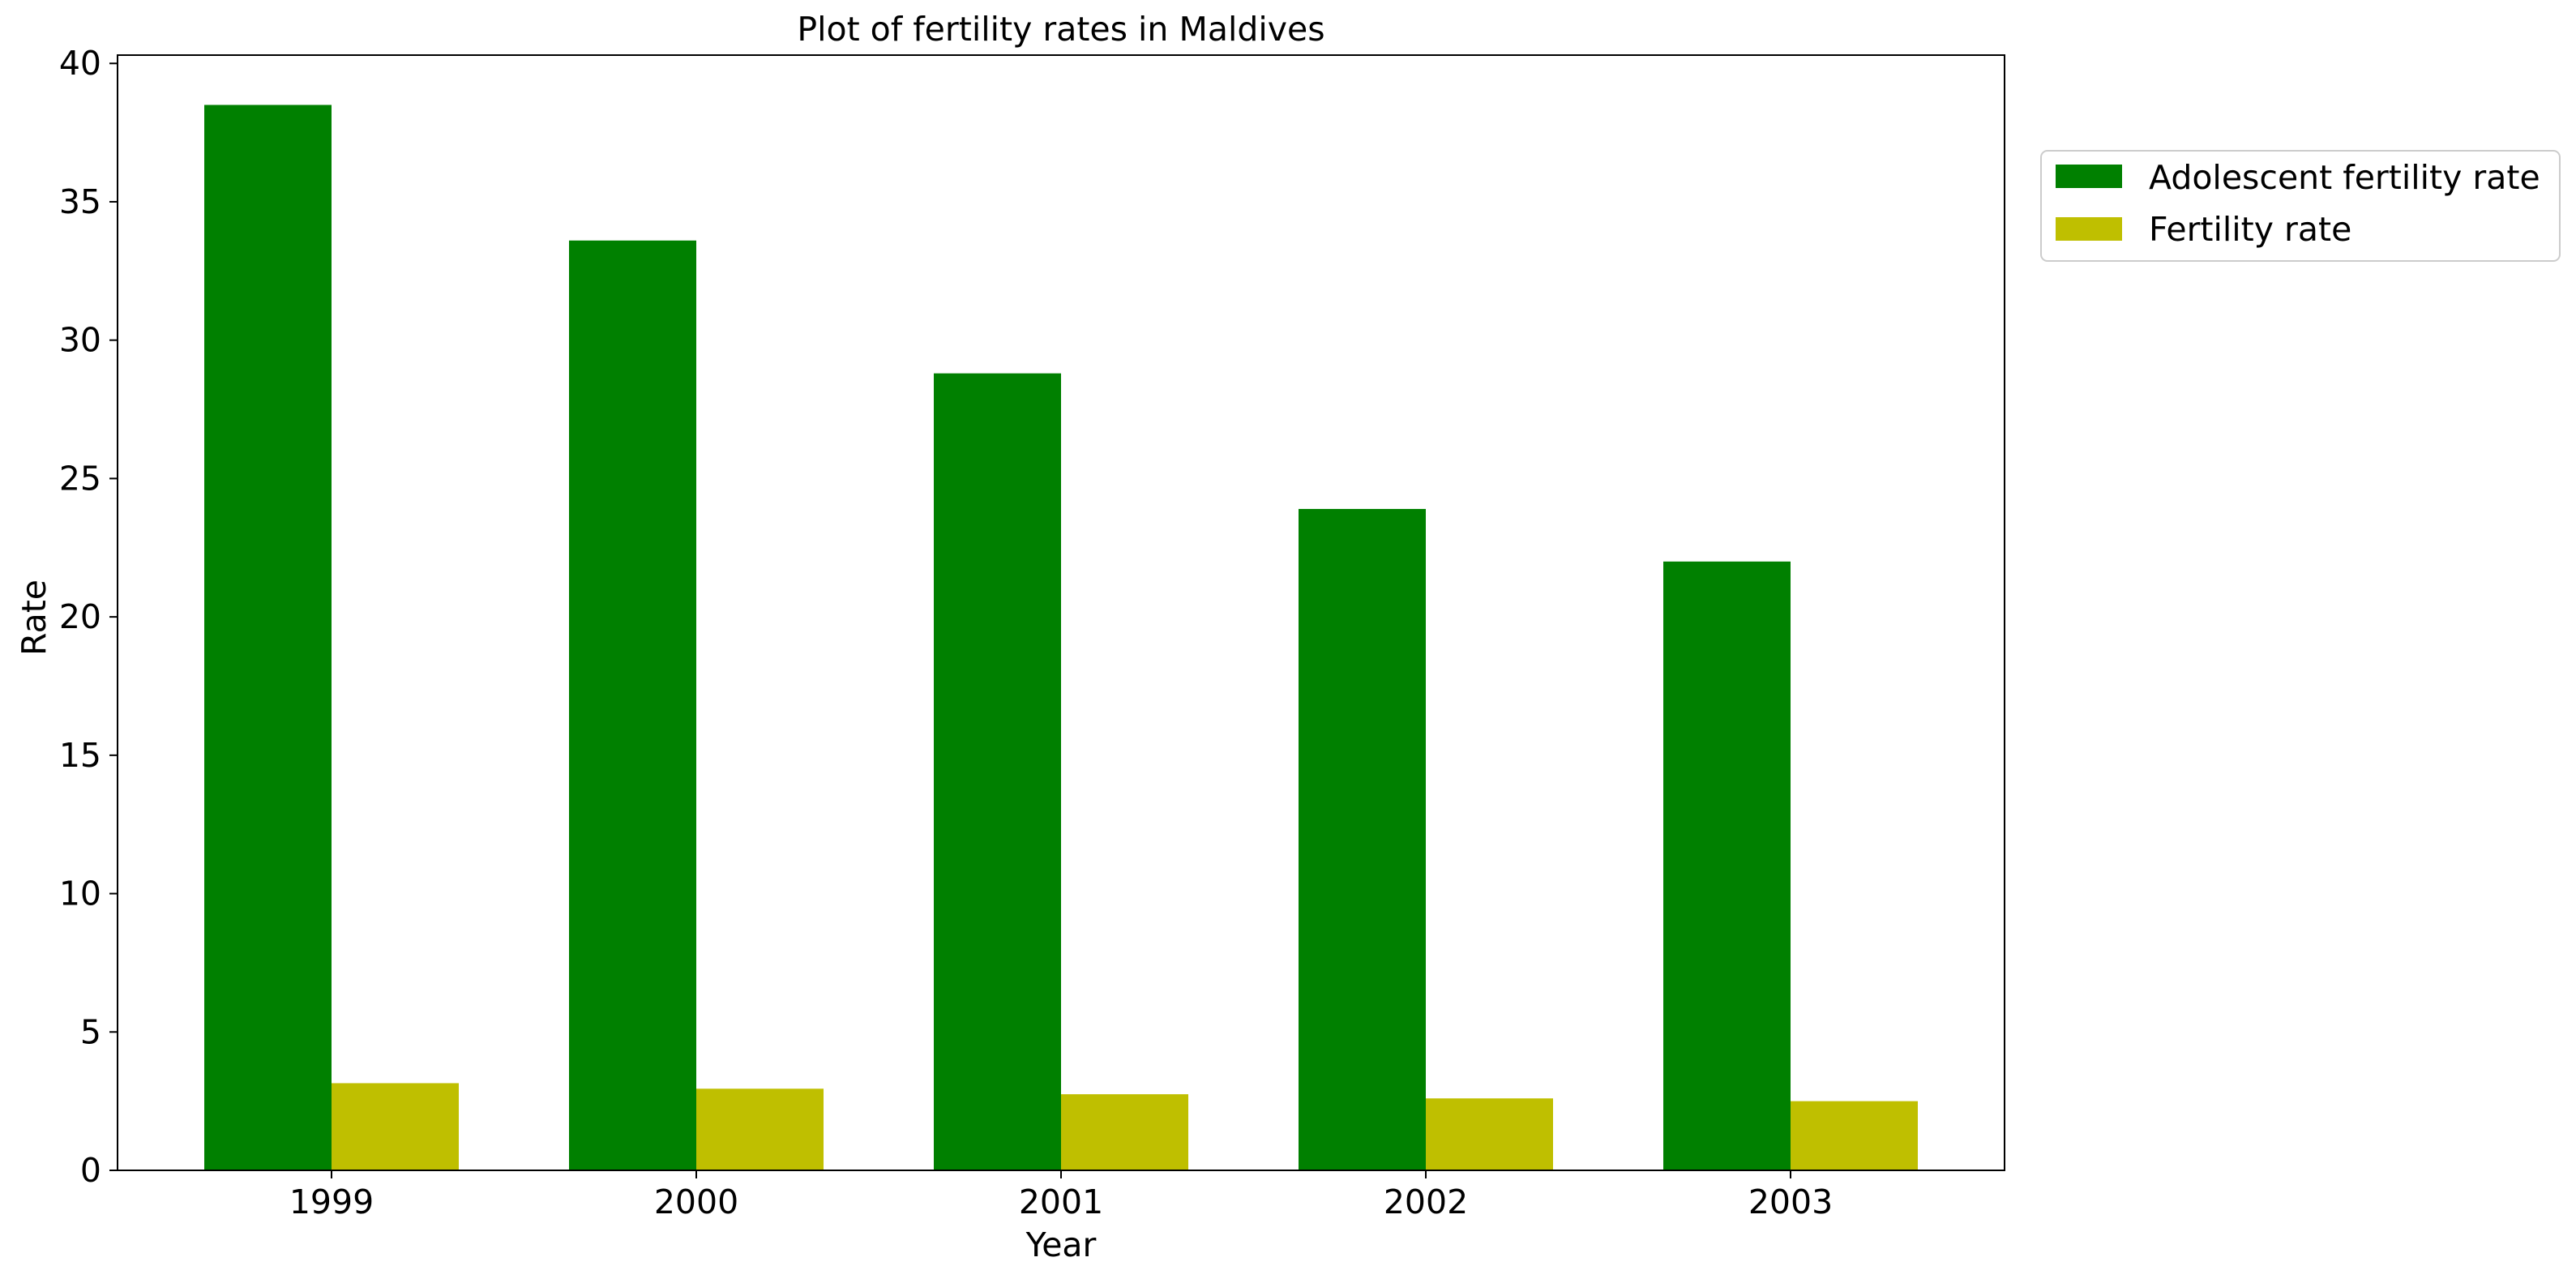 The width and height of the screenshot is (2576, 1283). I want to click on x-axis-label: Year, so click(1061, 1244).